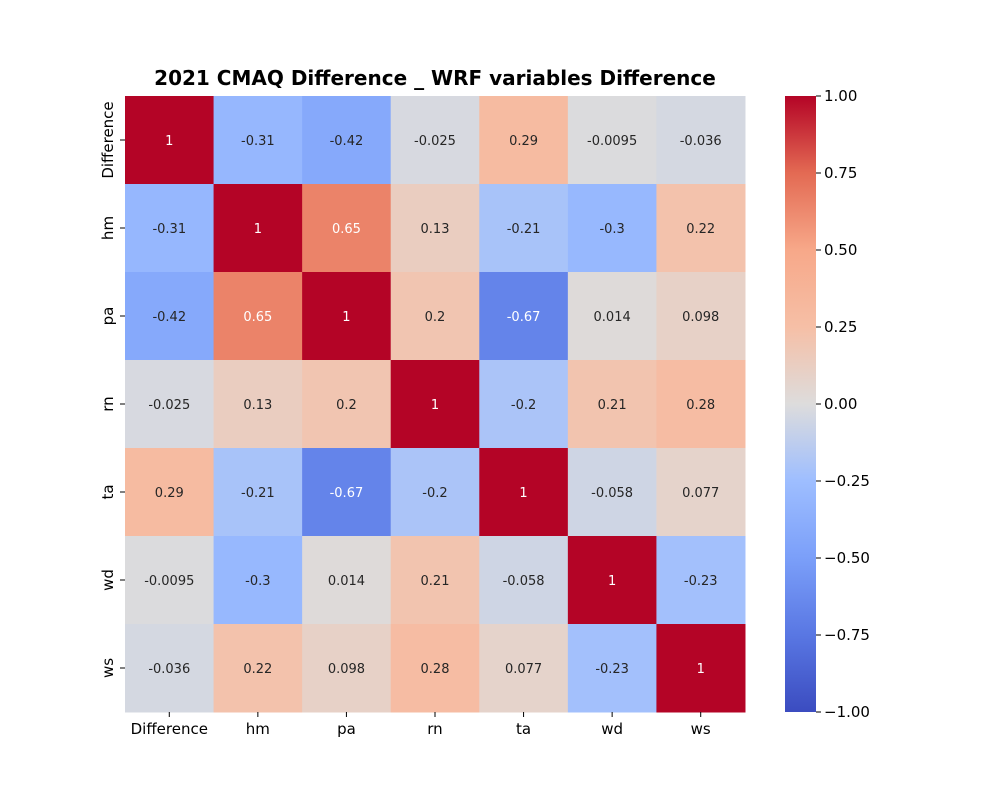  I want to click on cell-annotation: -0.42, so click(347, 141).